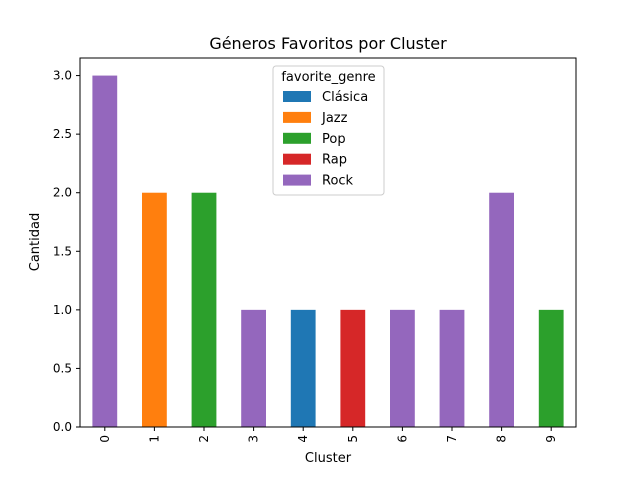 This screenshot has height=480, width=640. Describe the element at coordinates (338, 181) in the screenshot. I see `legend-label-4: Rock` at that location.